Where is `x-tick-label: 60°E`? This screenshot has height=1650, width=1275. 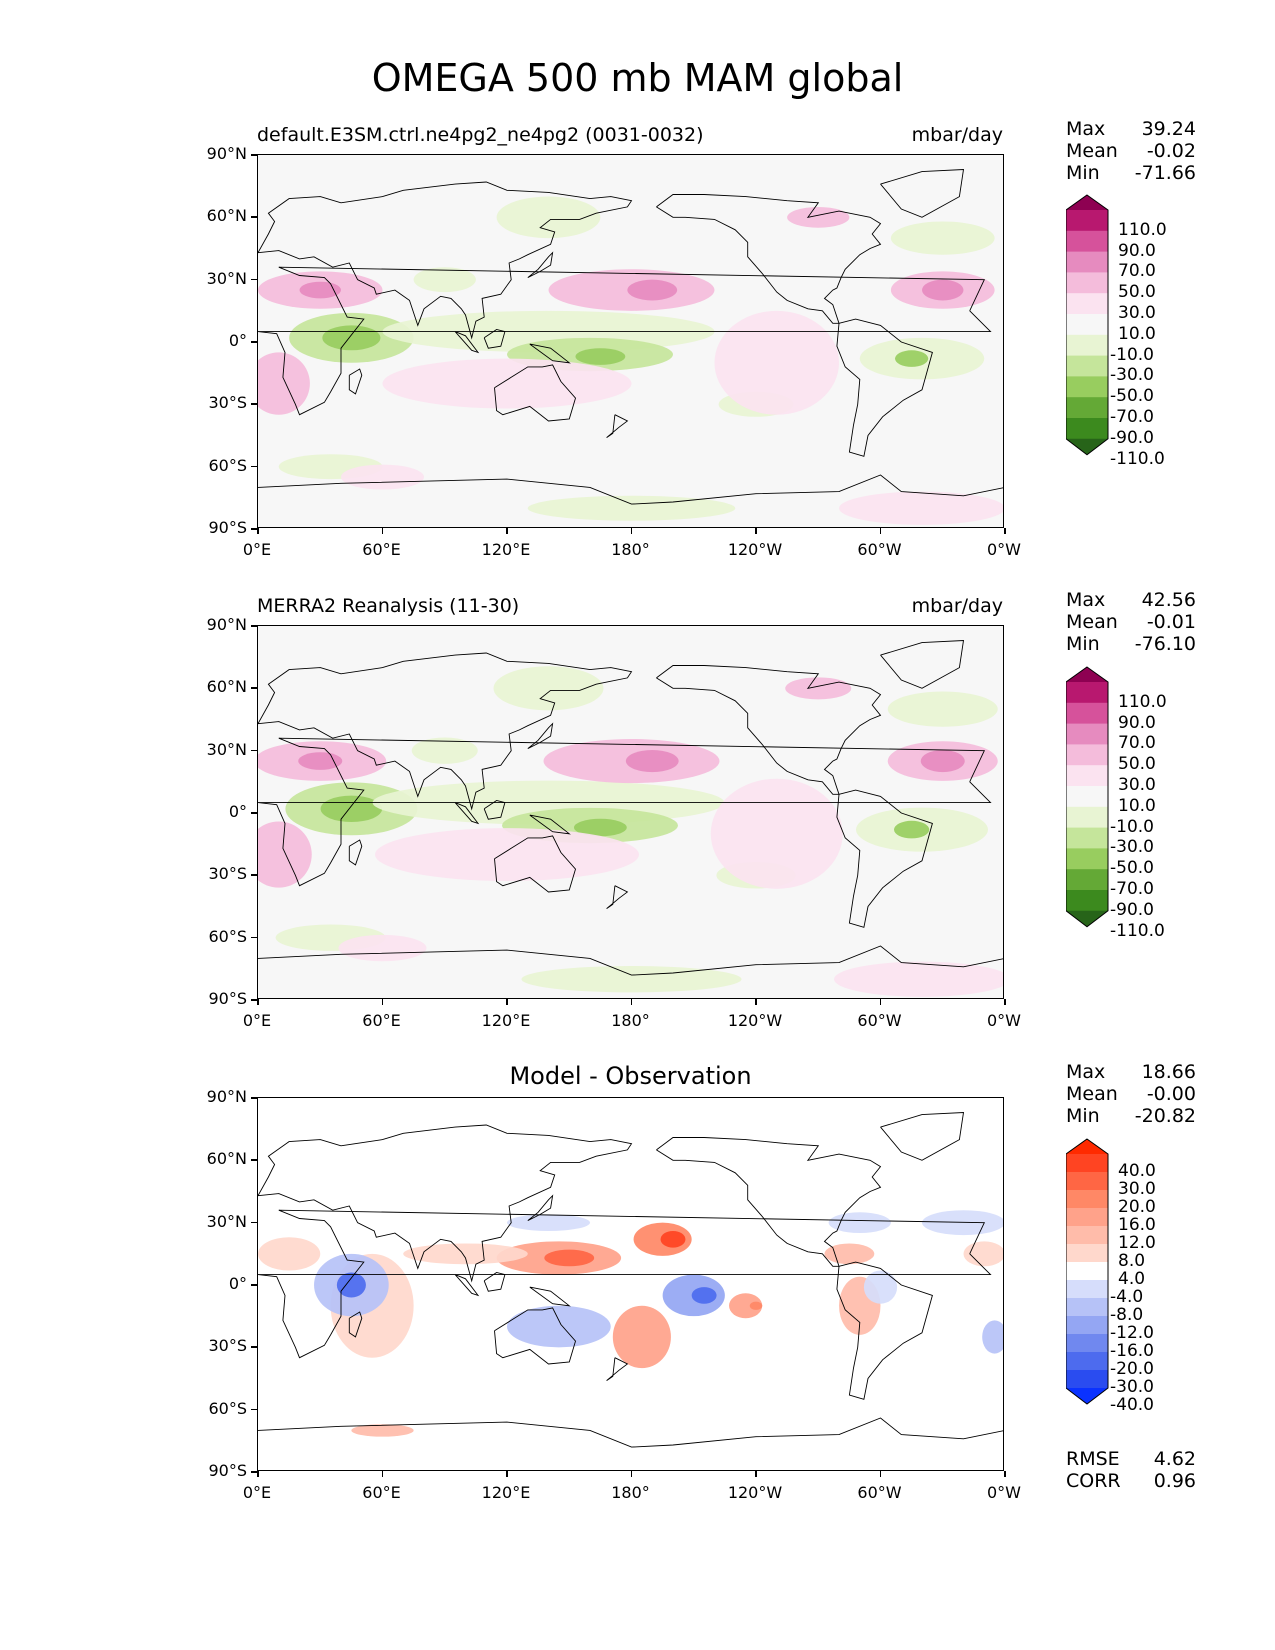 x-tick-label: 60°E is located at coordinates (381, 549).